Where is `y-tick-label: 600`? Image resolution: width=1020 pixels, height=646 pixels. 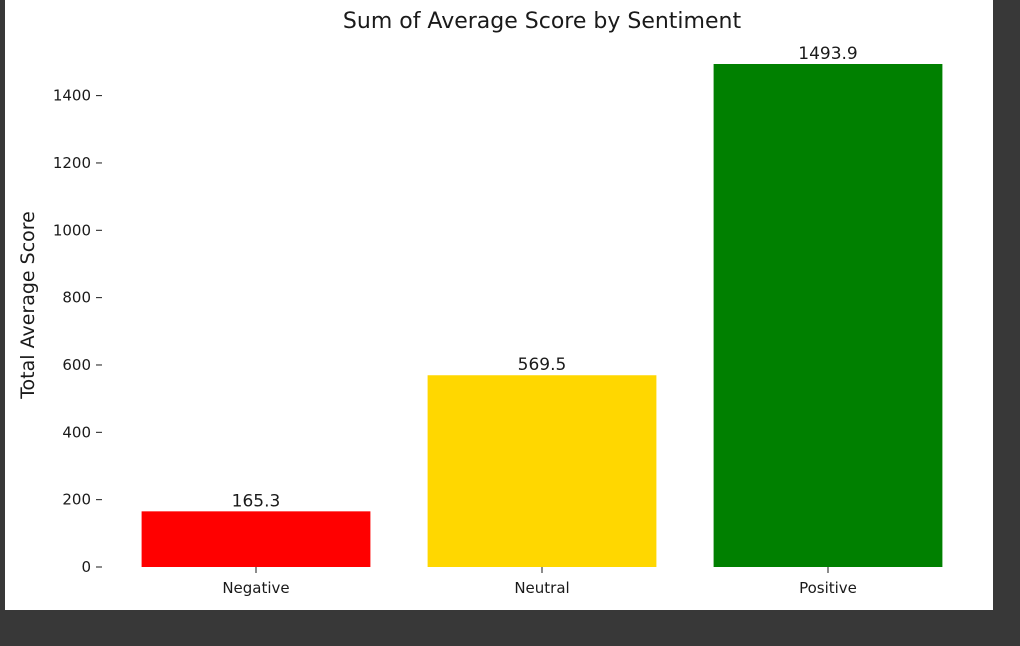
y-tick-label: 600 is located at coordinates (76, 365).